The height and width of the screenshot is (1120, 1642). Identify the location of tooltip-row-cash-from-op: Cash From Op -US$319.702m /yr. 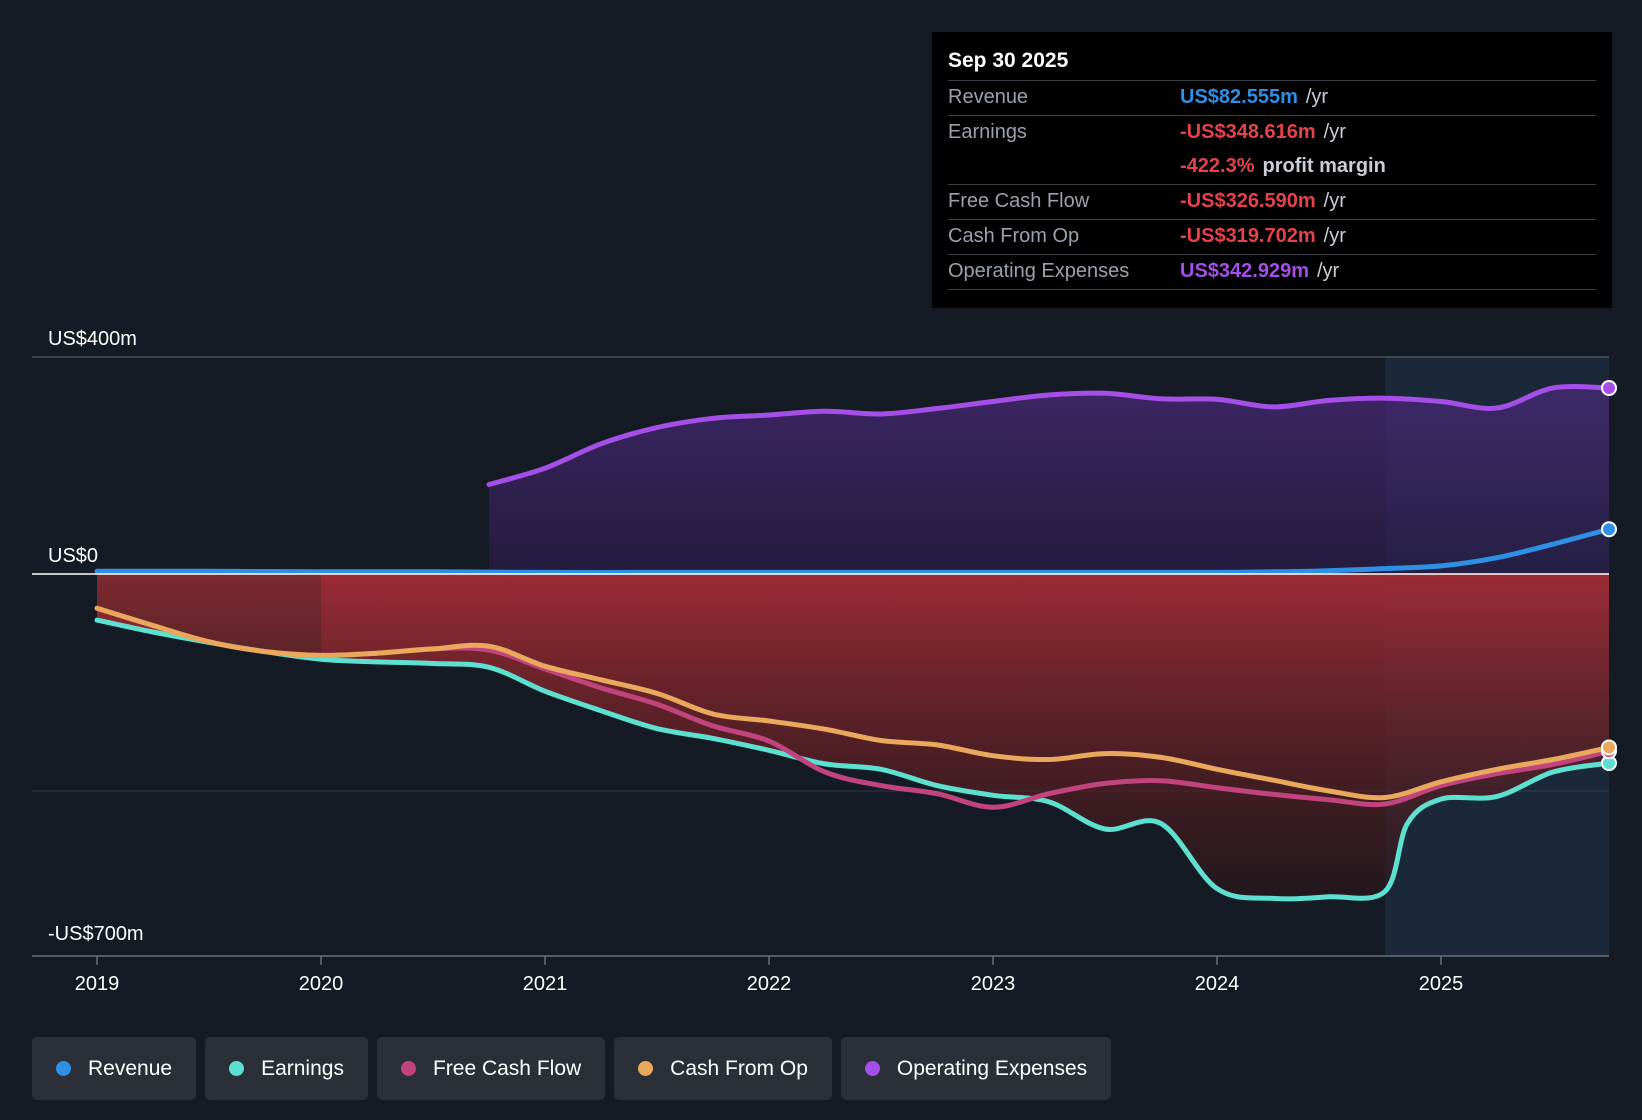
(1272, 236).